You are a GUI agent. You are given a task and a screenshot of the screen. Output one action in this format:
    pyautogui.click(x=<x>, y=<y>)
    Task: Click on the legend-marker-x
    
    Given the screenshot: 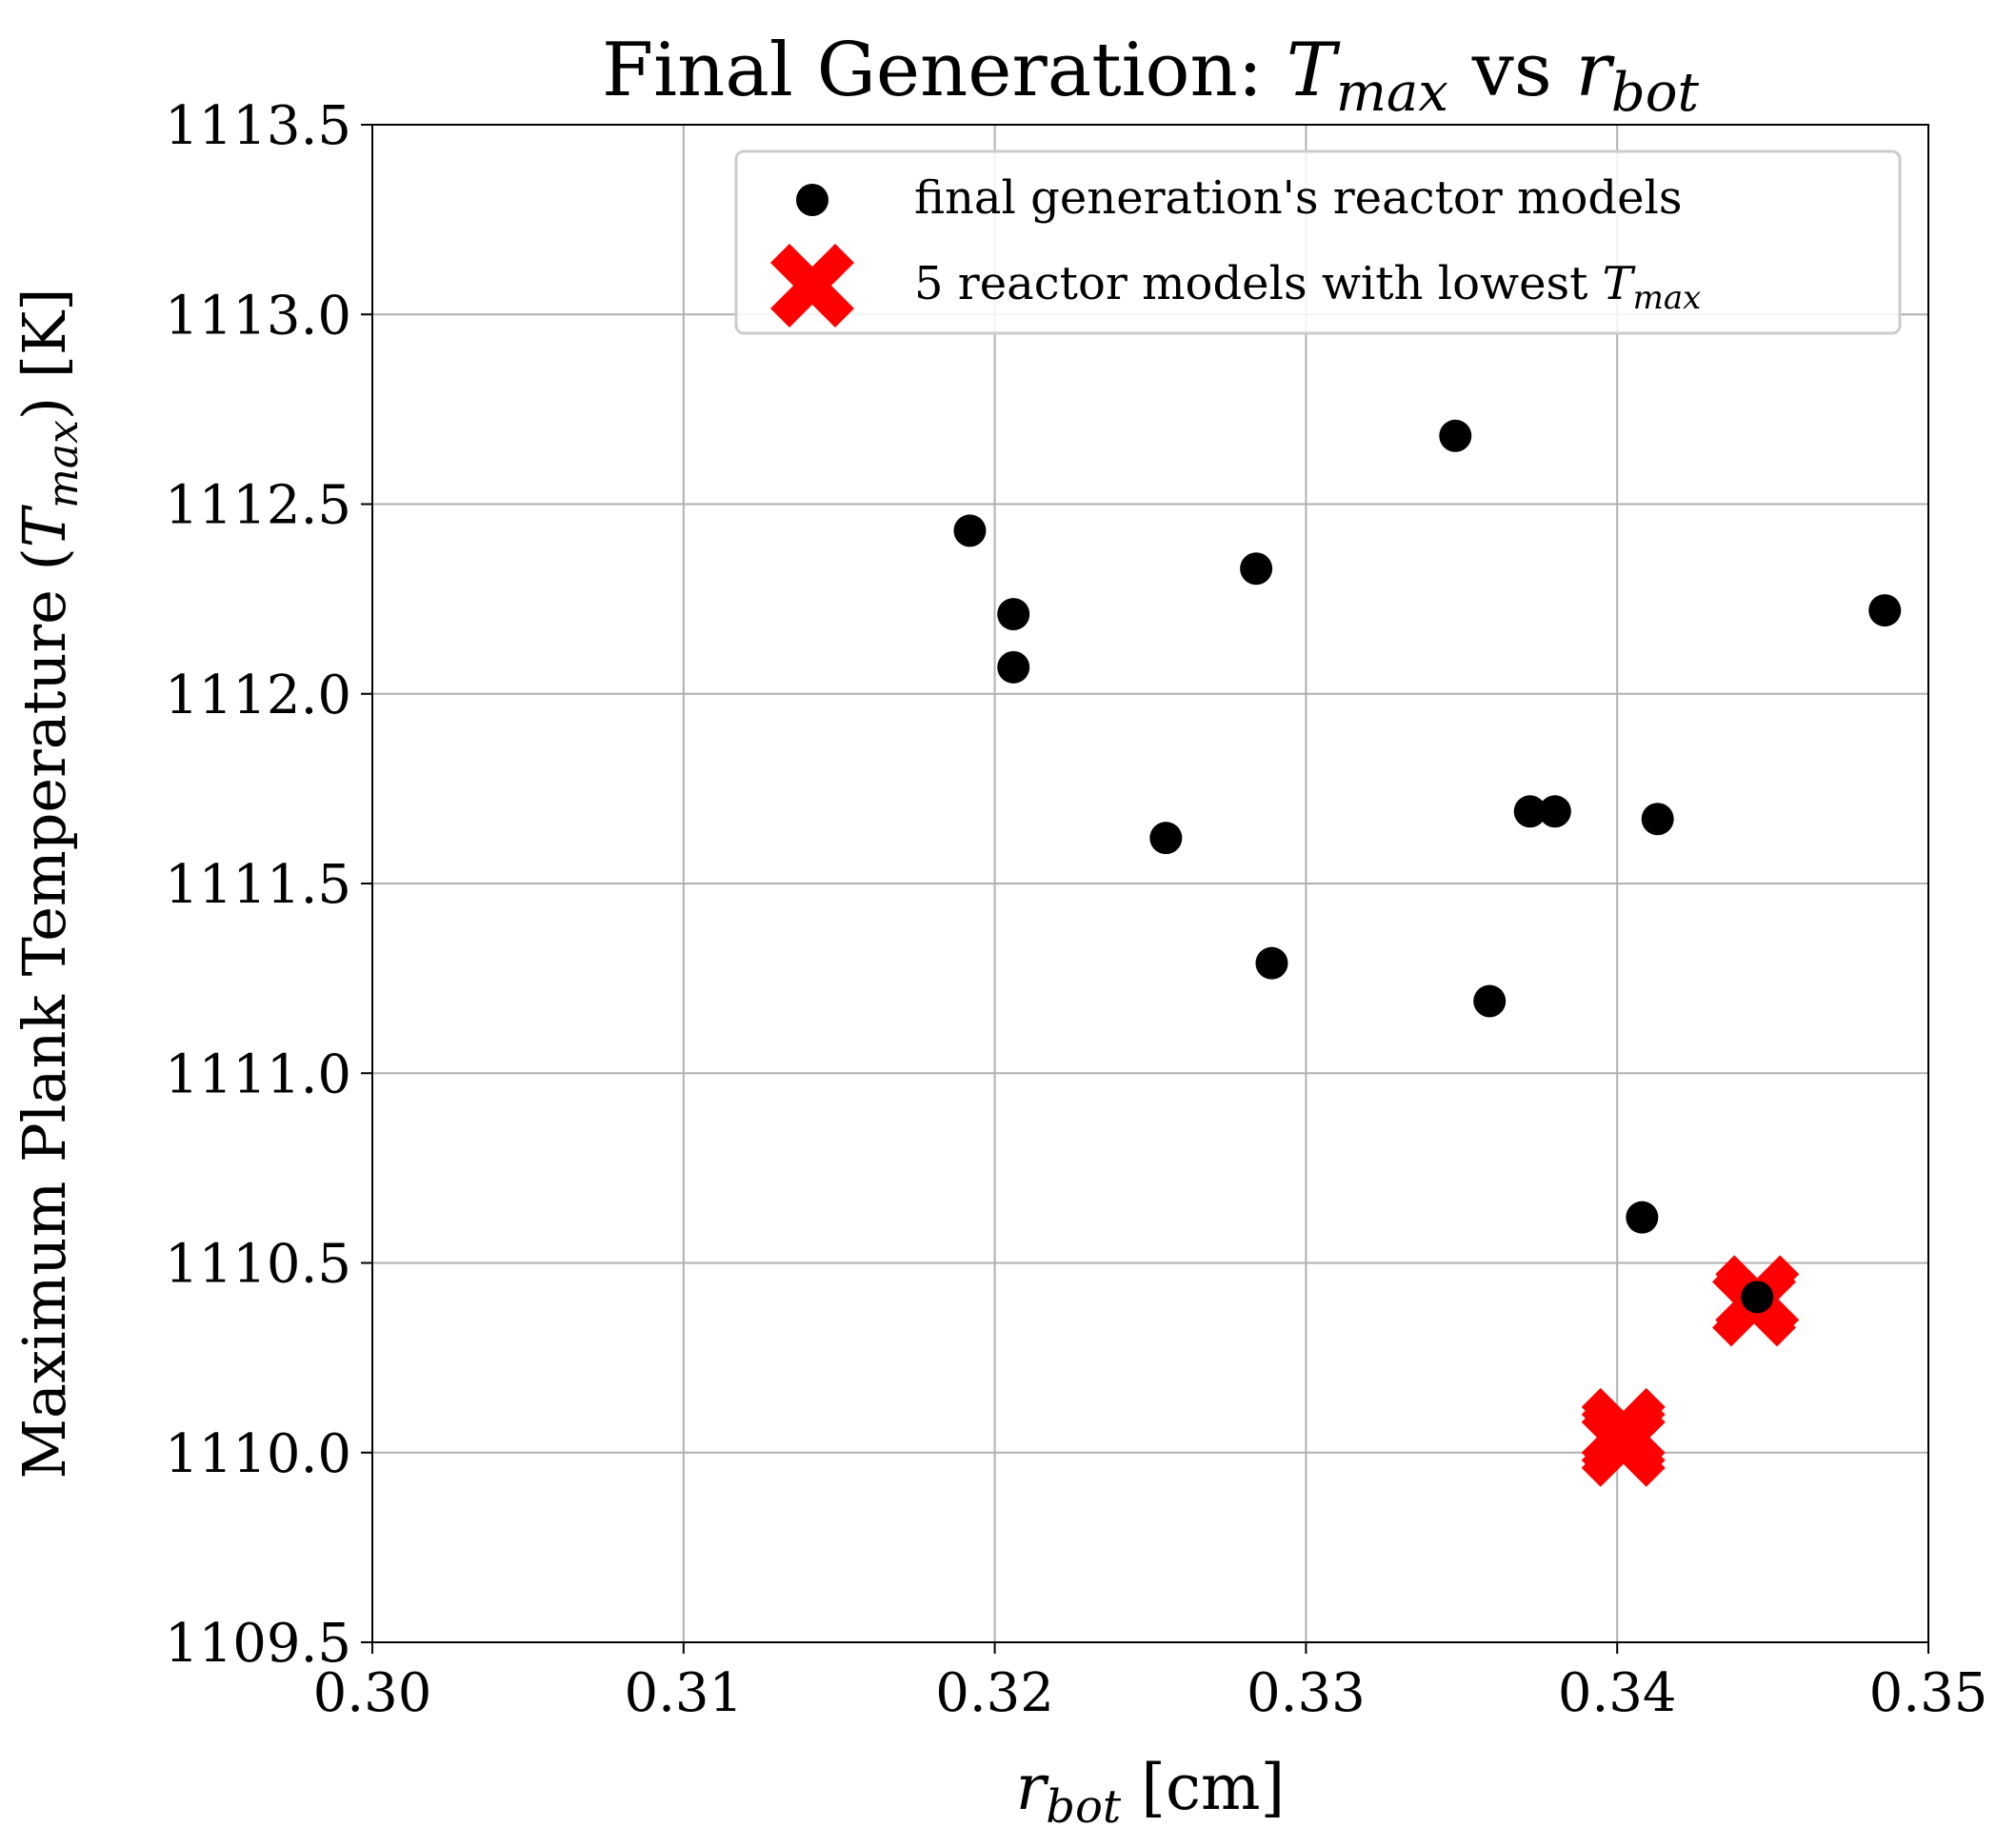 What is the action you would take?
    pyautogui.click(x=812, y=286)
    